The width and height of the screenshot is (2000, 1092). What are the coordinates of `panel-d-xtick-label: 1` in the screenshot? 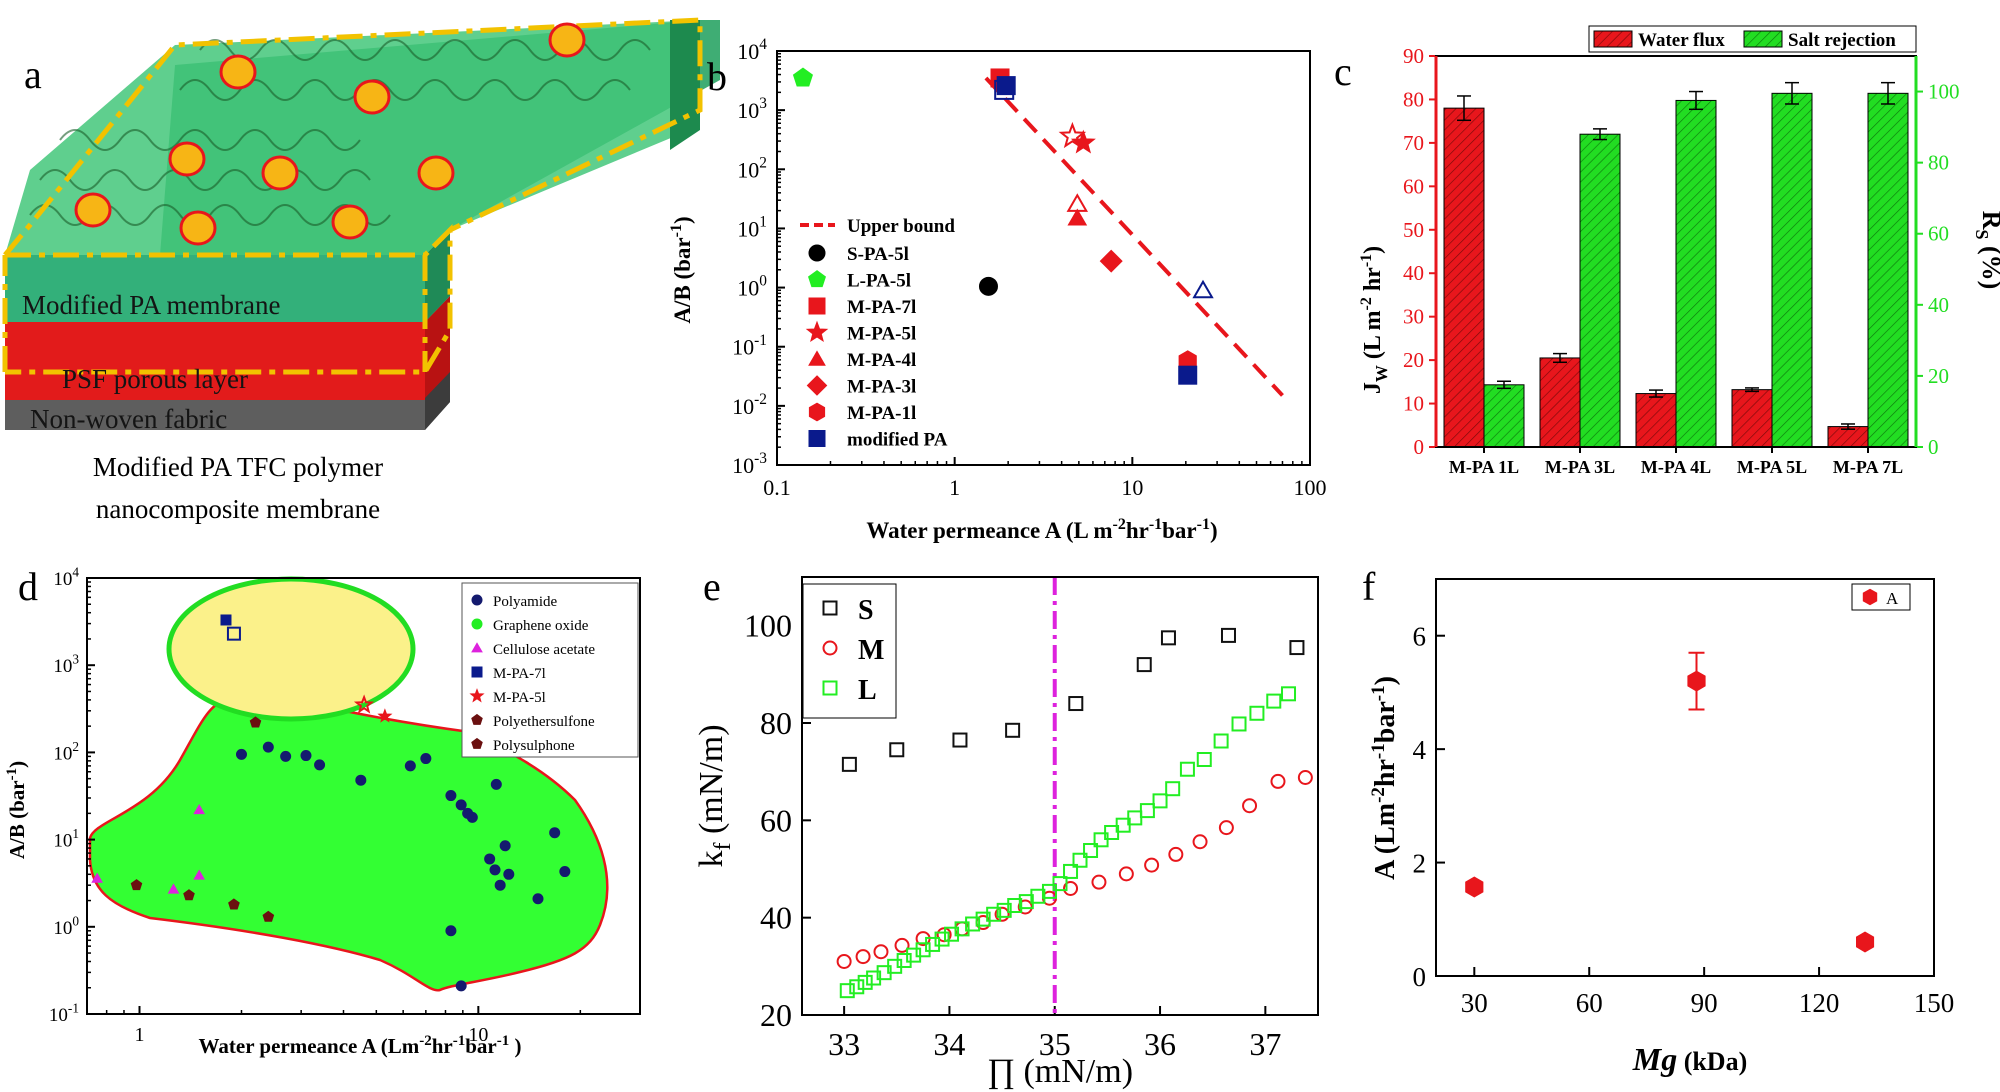 It's located at (139, 1035).